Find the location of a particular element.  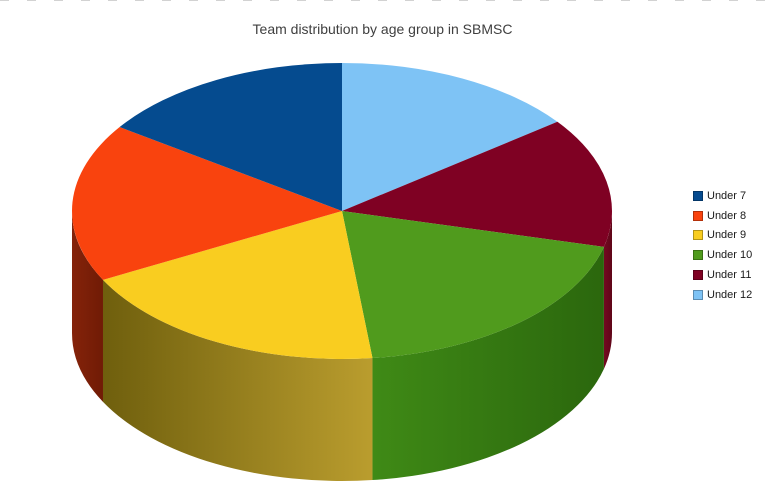

legend-item-under-8: Under 8 is located at coordinates (722, 216).